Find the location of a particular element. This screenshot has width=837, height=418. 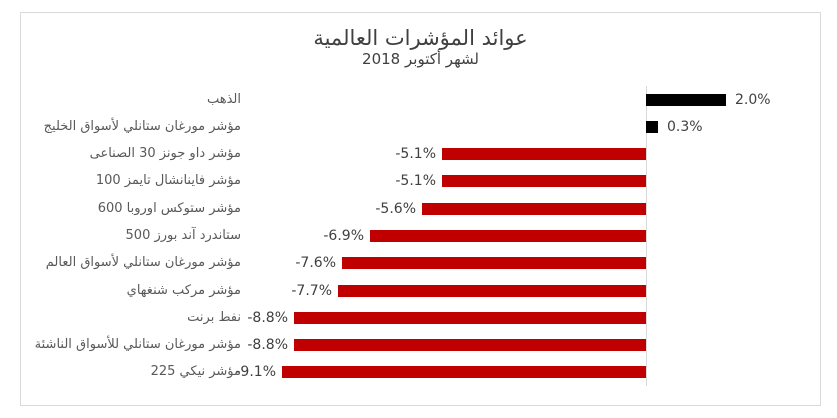

category-label: مؤشر مورغان ستانلي لأسواق العالم is located at coordinates (143, 263).